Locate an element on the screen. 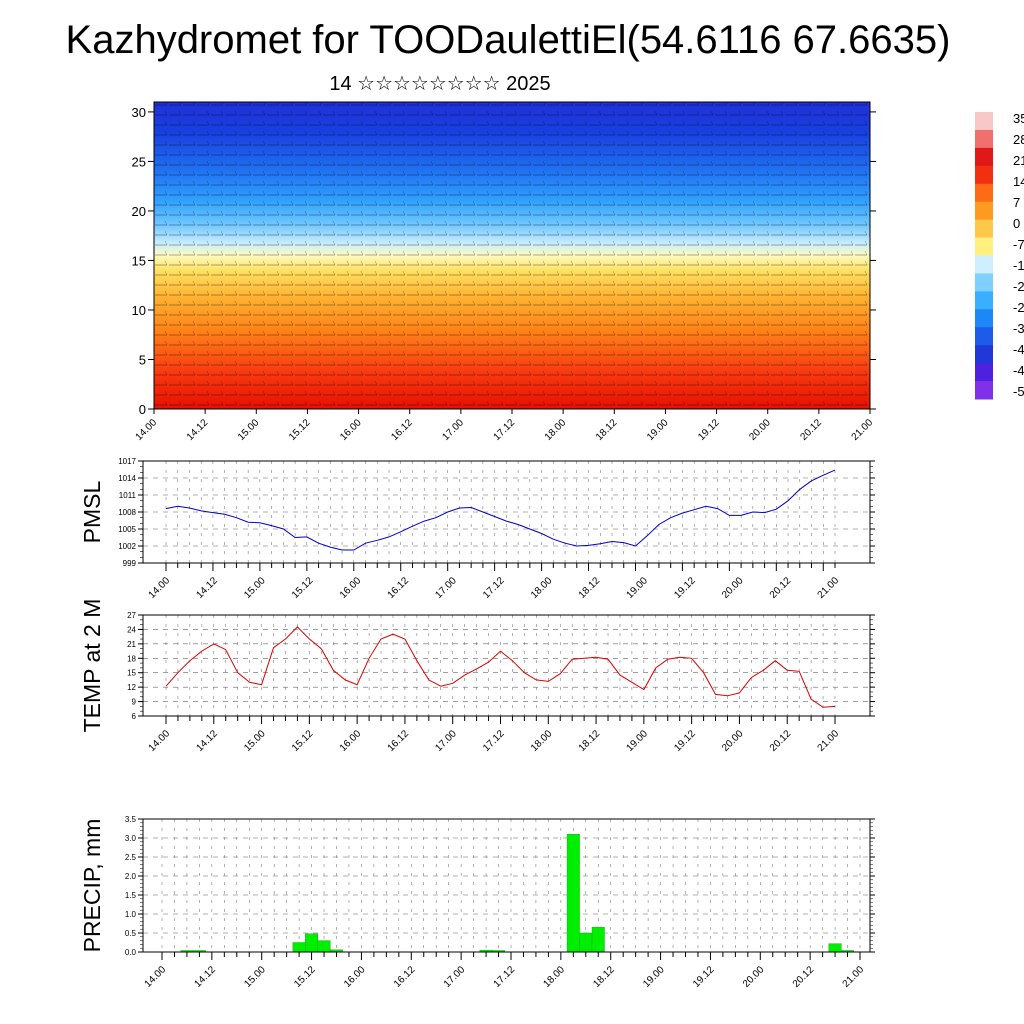  y-tick-label: 0.5 is located at coordinates (131, 933).